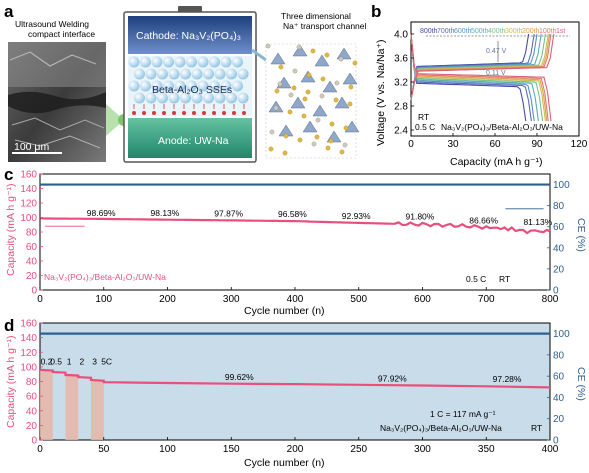 The width and height of the screenshot is (589, 473). Describe the element at coordinates (453, 144) in the screenshot. I see `x-tick-label-b: 30` at that location.